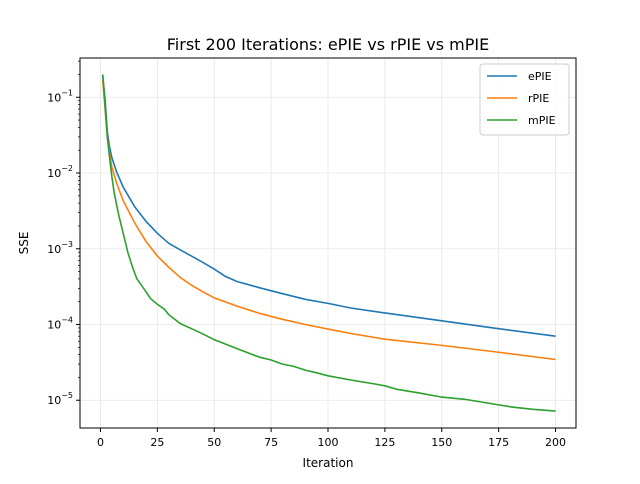 This screenshot has height=484, width=640. I want to click on x-axis-label: Iteration, so click(328, 463).